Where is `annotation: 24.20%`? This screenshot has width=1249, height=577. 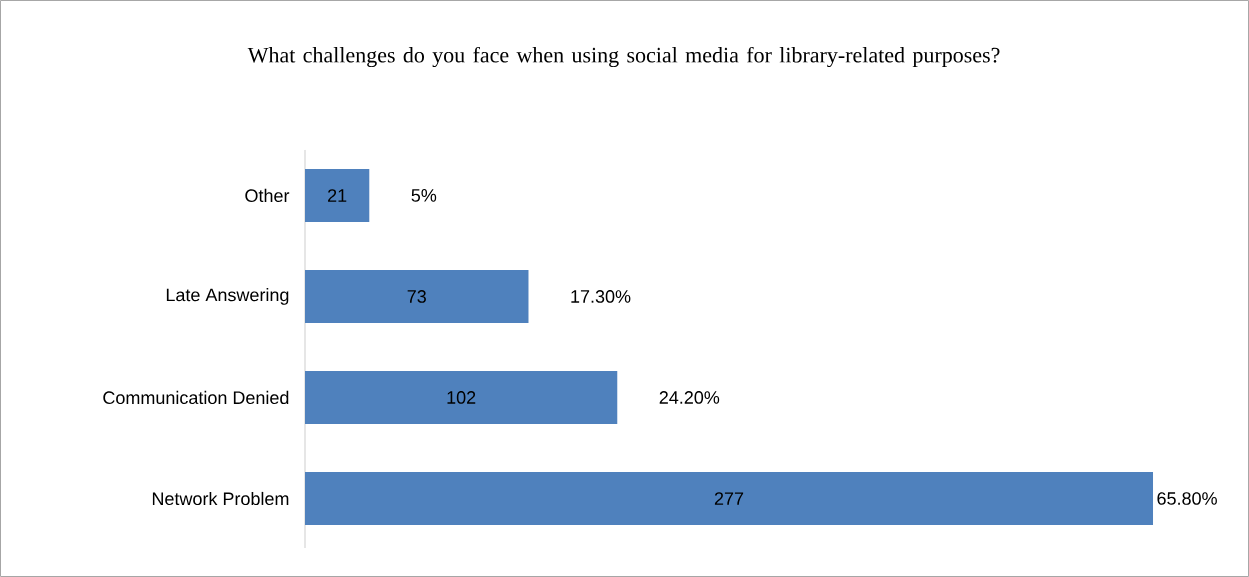 annotation: 24.20% is located at coordinates (689, 397).